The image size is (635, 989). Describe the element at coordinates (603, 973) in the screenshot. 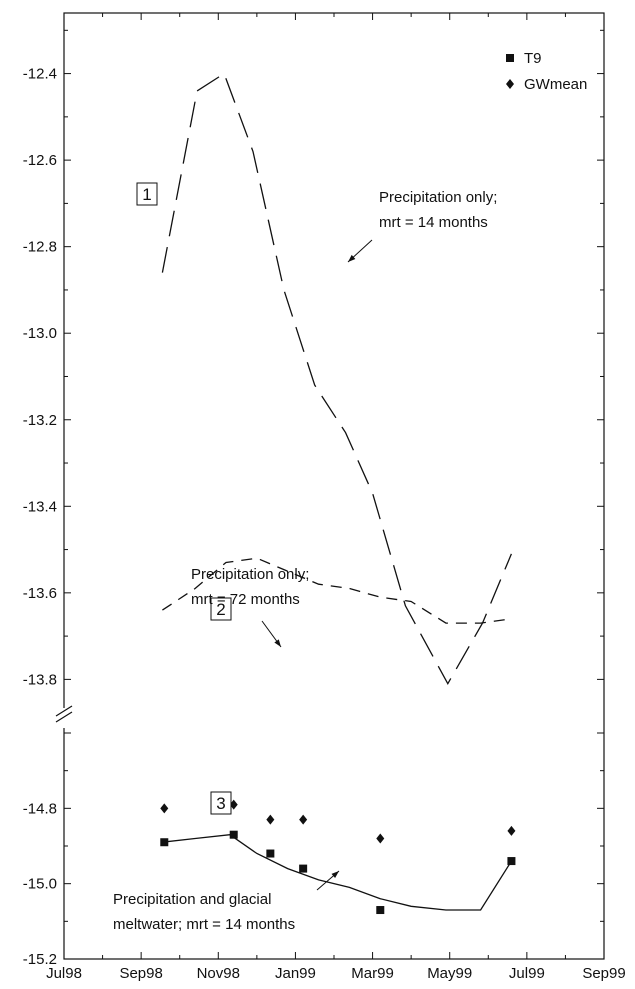

I see `x-tick-label: Sep99` at that location.